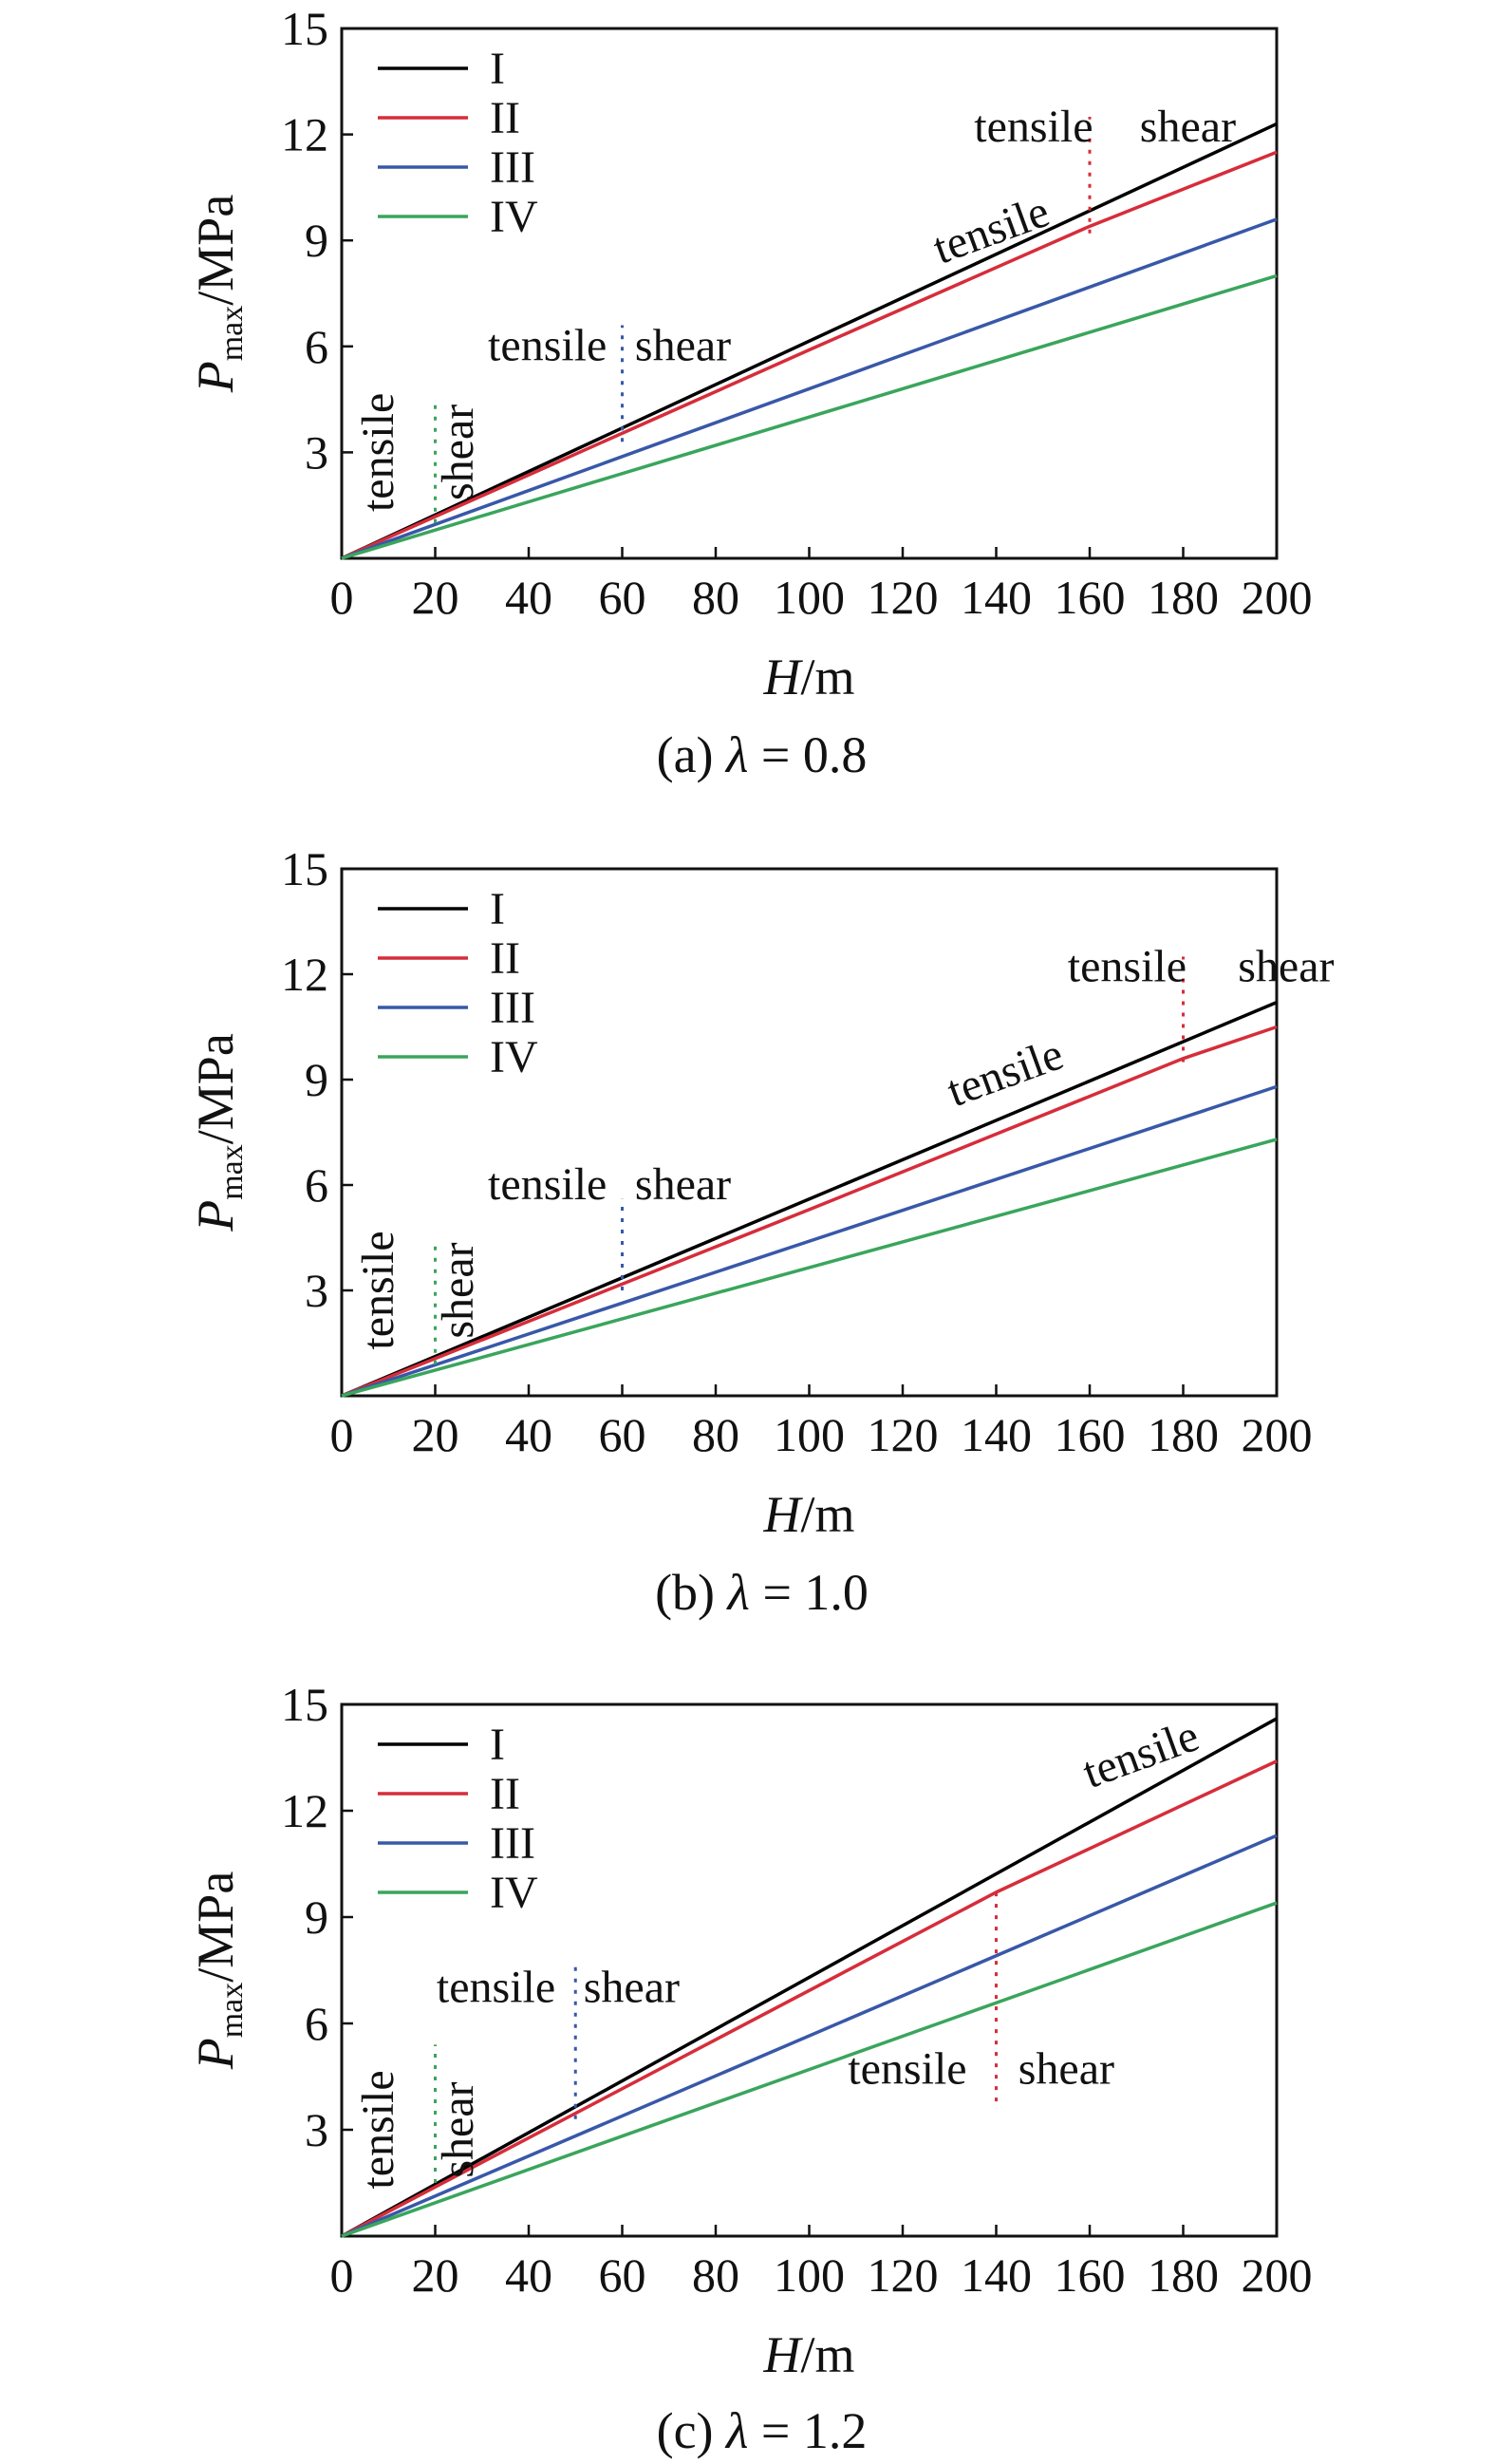 This screenshot has height=2464, width=1495. What do you see at coordinates (691, 2431) in the screenshot?
I see `caption-prefix: (c)` at bounding box center [691, 2431].